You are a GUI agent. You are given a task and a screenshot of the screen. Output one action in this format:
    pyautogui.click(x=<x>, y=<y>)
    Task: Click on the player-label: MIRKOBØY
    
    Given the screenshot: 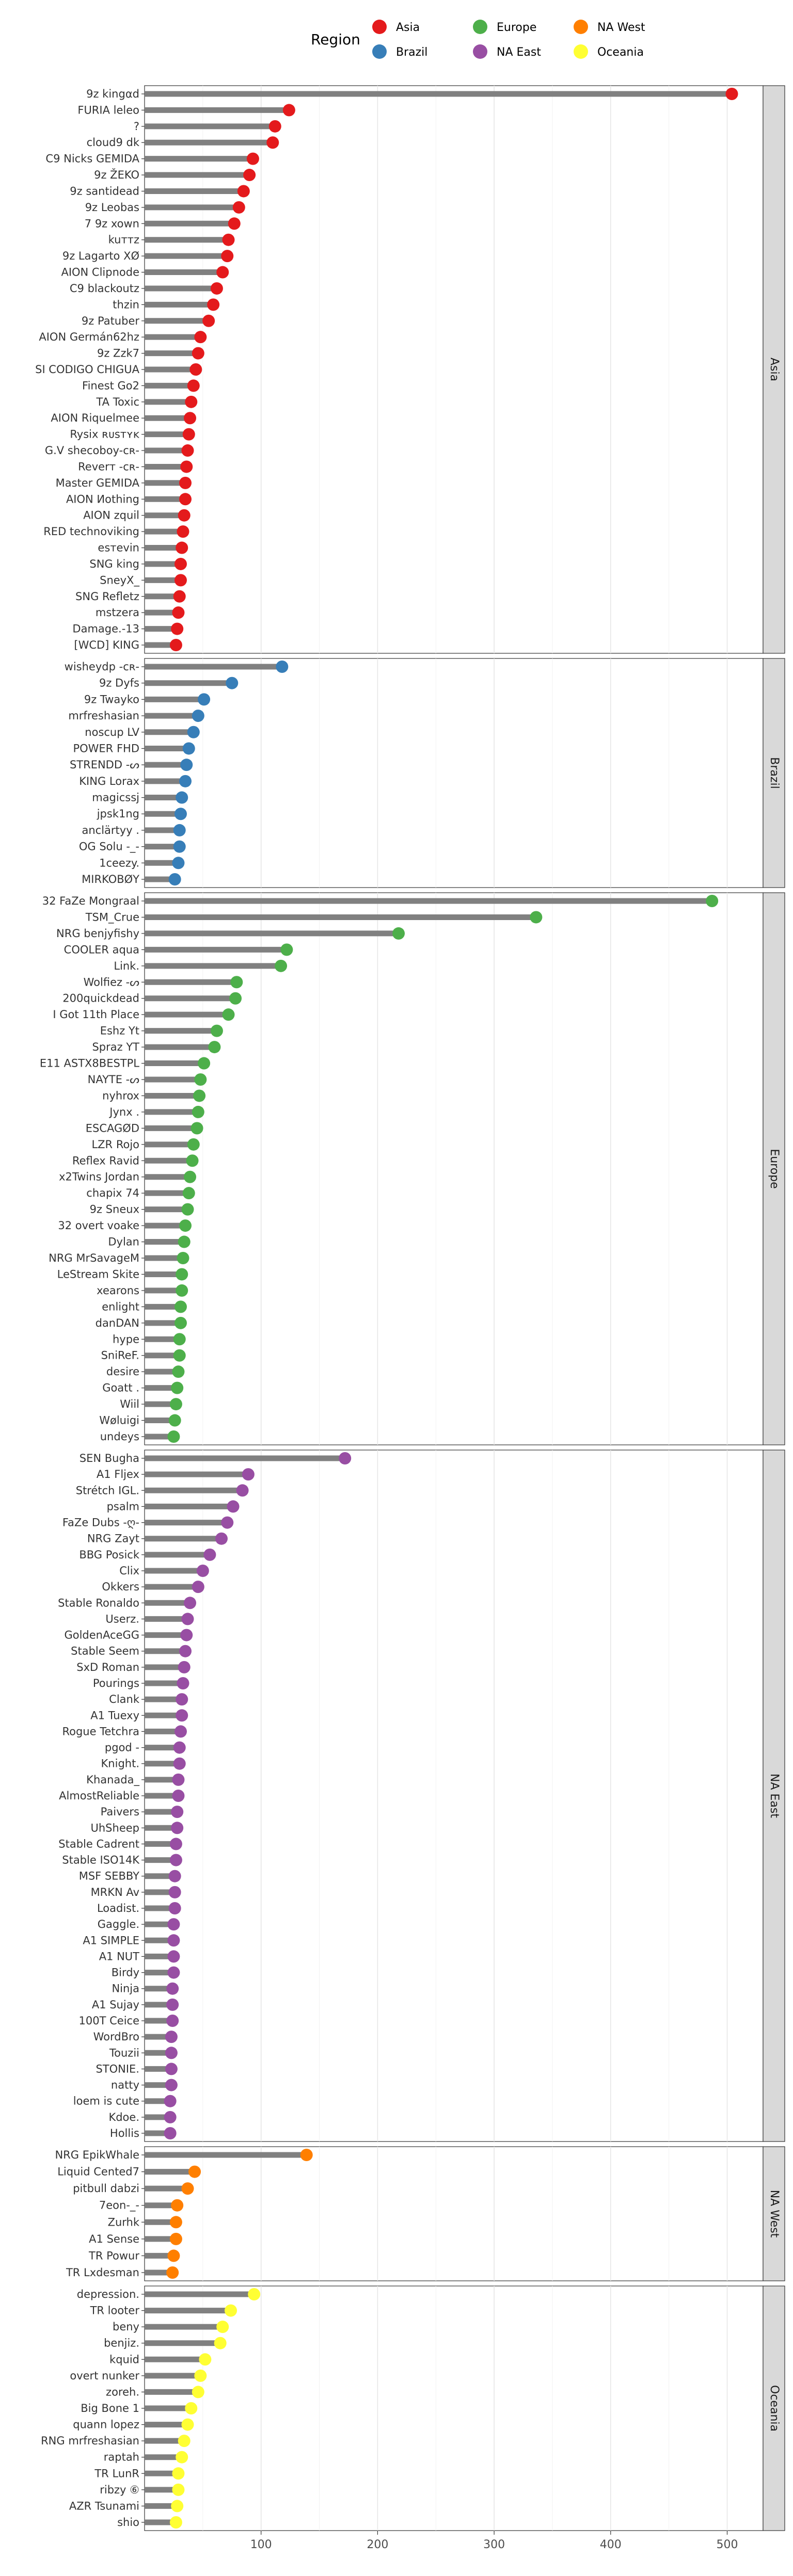 What is the action you would take?
    pyautogui.click(x=110, y=880)
    